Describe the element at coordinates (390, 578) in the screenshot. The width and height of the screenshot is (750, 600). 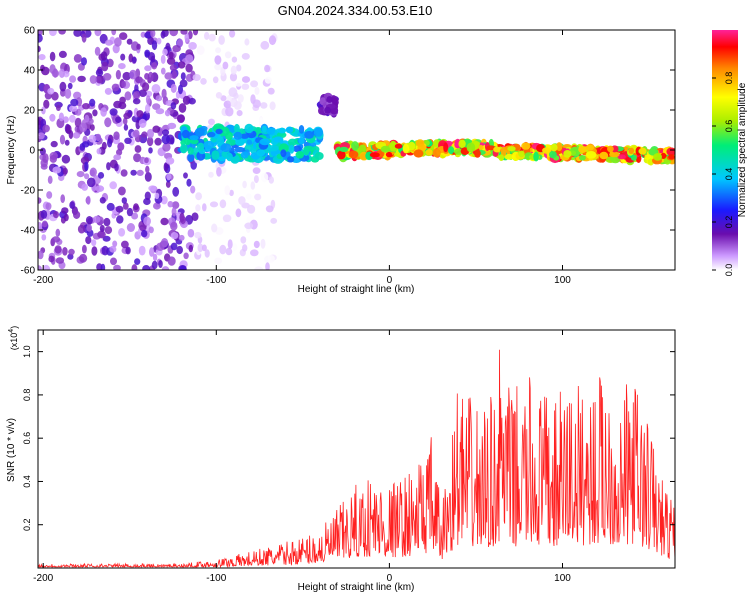
I see `x-tick-label: 0` at that location.